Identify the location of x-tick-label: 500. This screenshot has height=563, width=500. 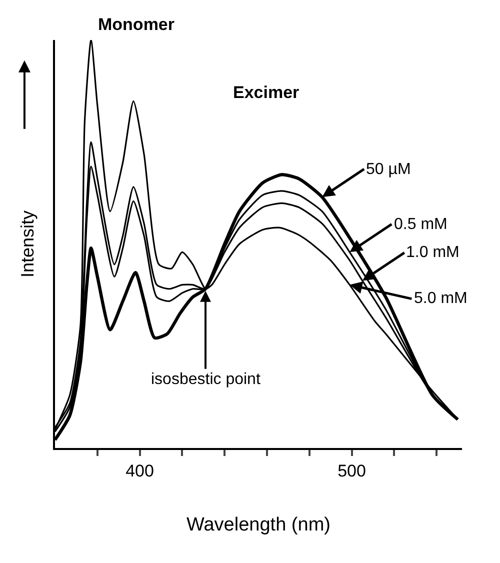
(352, 470).